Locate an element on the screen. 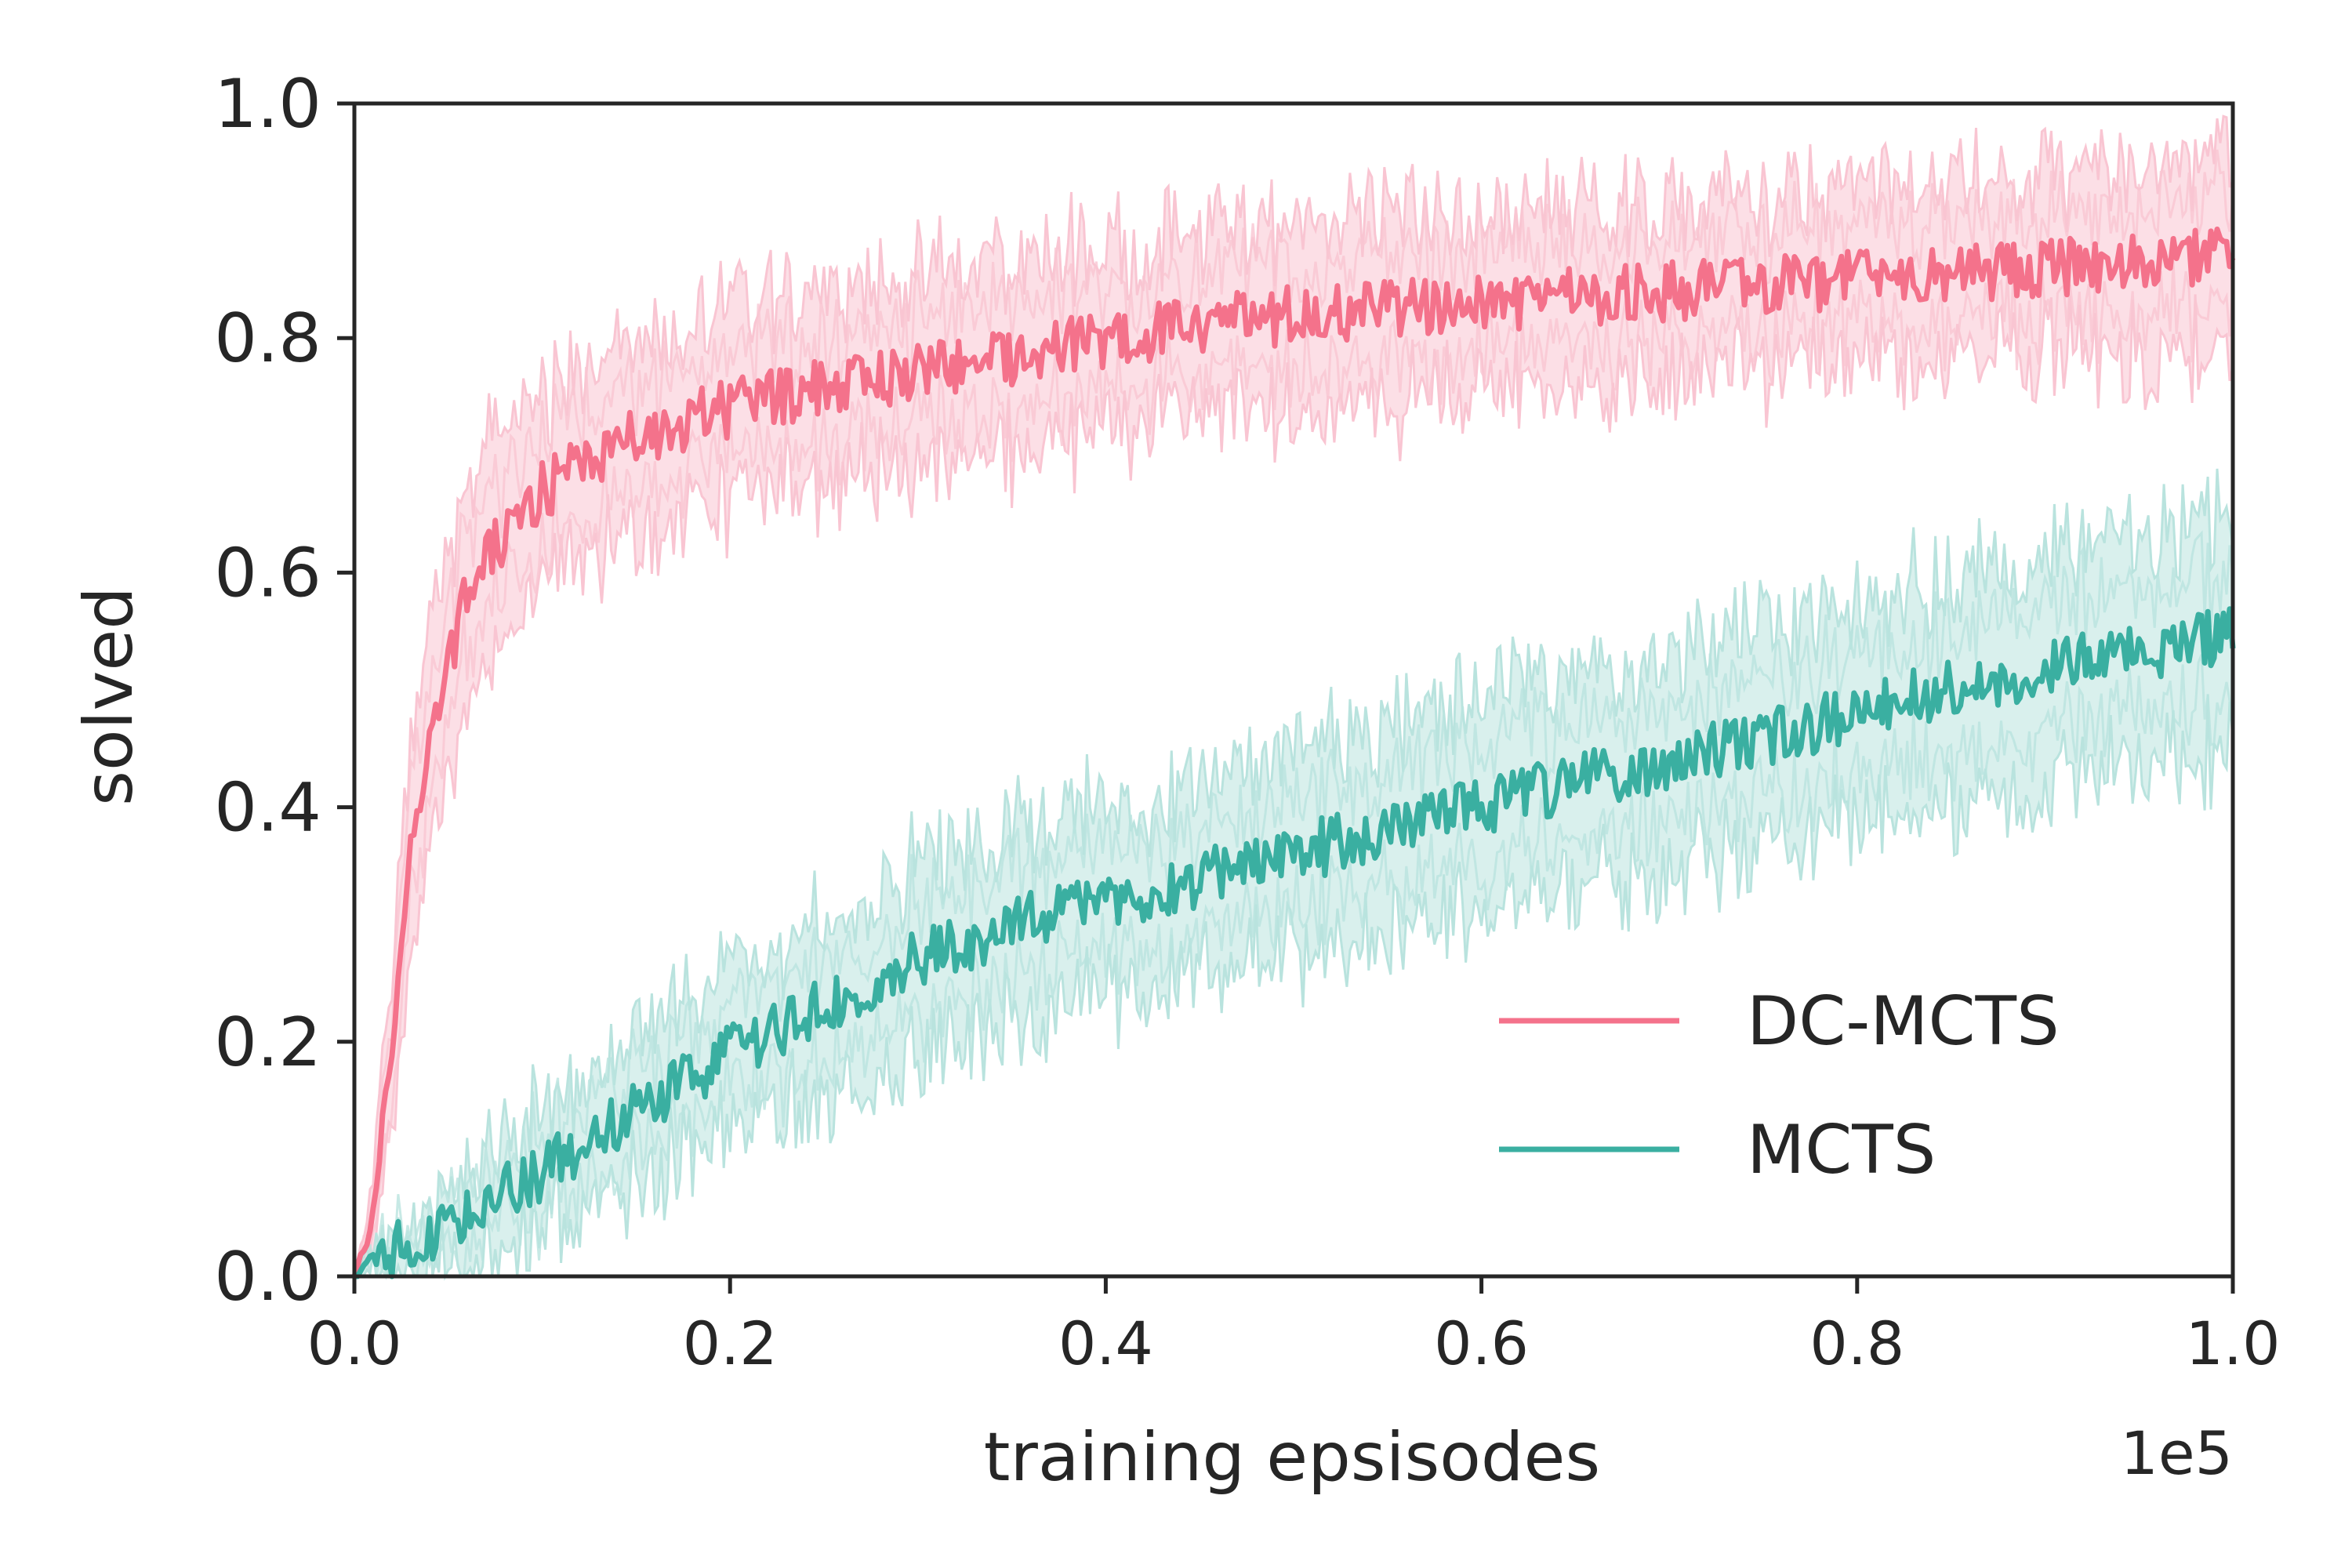 This screenshot has width=2352, height=1568. x-tick-label: 0.2 is located at coordinates (730, 1343).